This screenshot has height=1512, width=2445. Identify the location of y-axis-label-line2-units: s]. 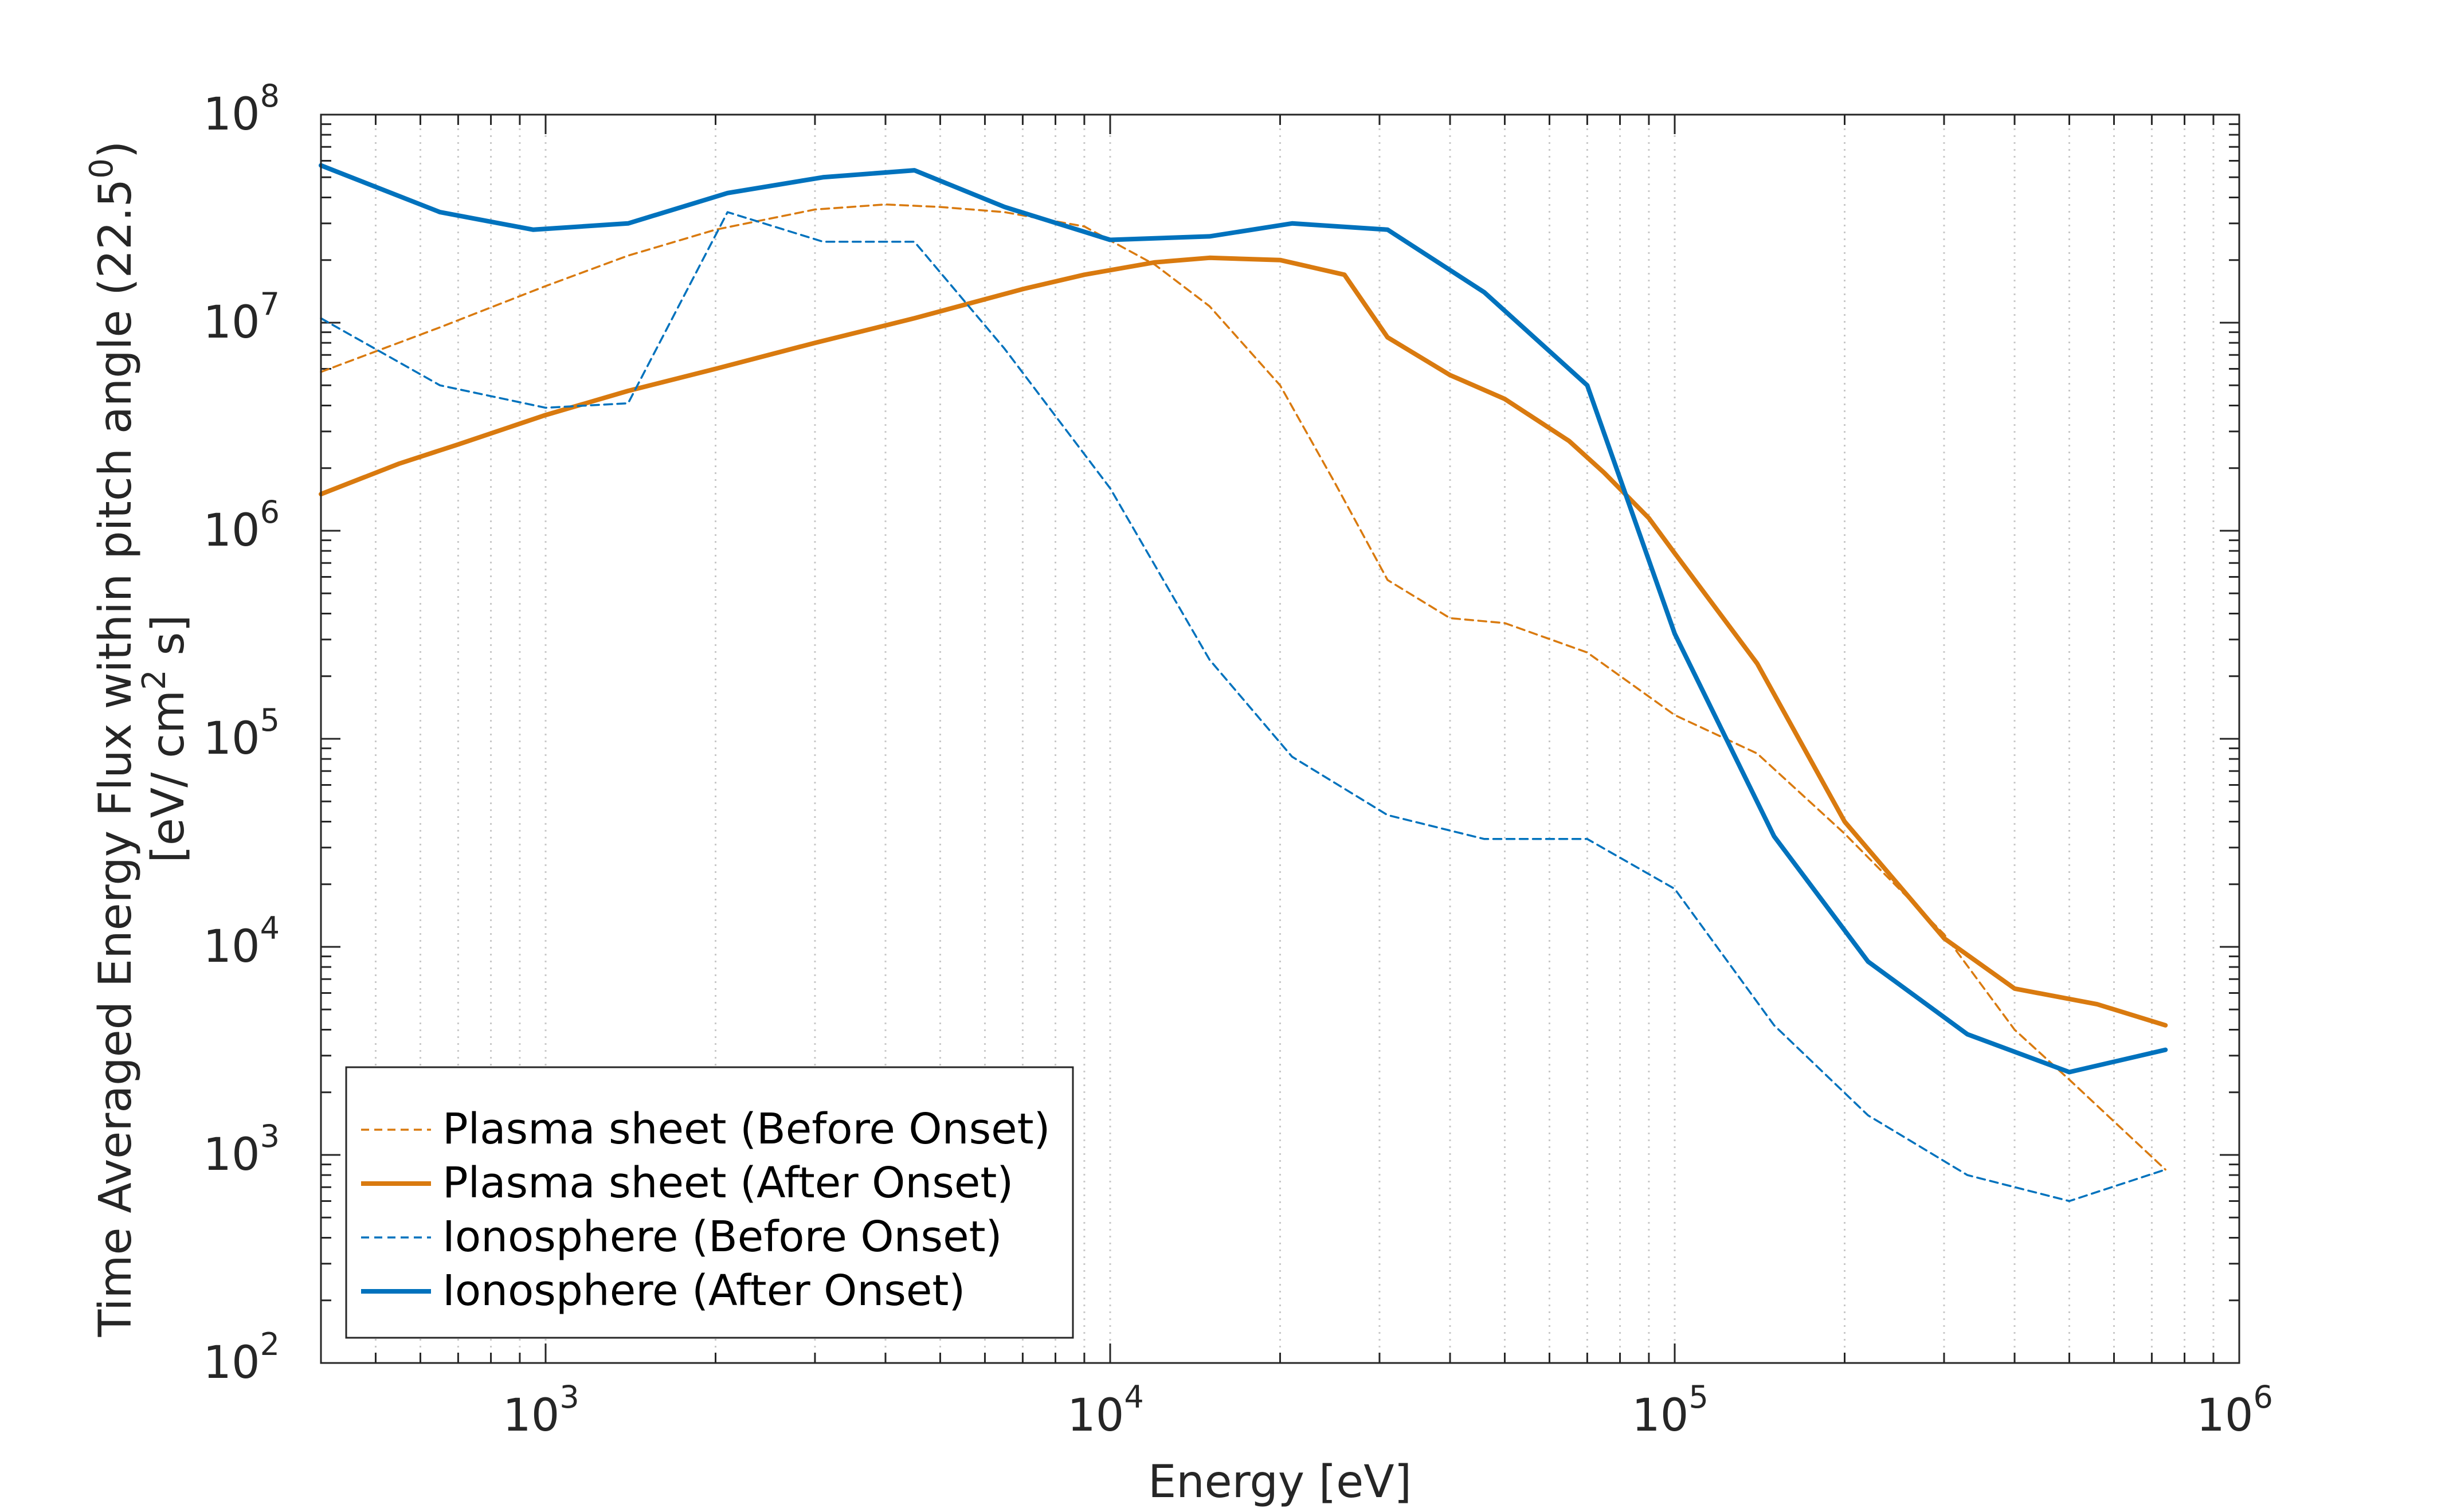
(168, 641).